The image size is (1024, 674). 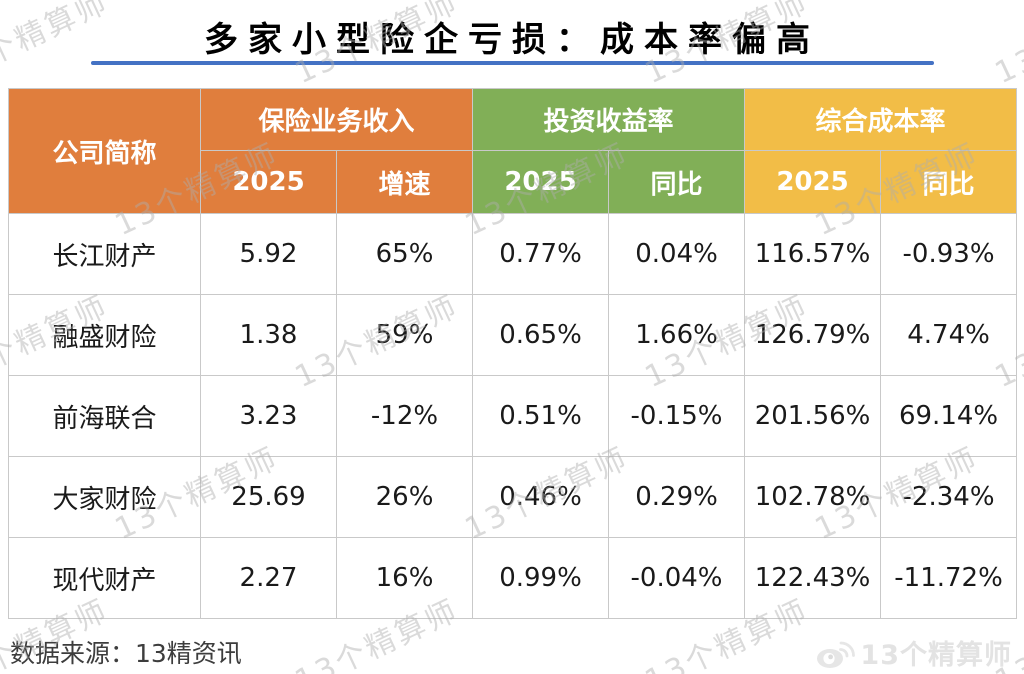 What do you see at coordinates (104, 497) in the screenshot?
I see `cell-company: 大家财险` at bounding box center [104, 497].